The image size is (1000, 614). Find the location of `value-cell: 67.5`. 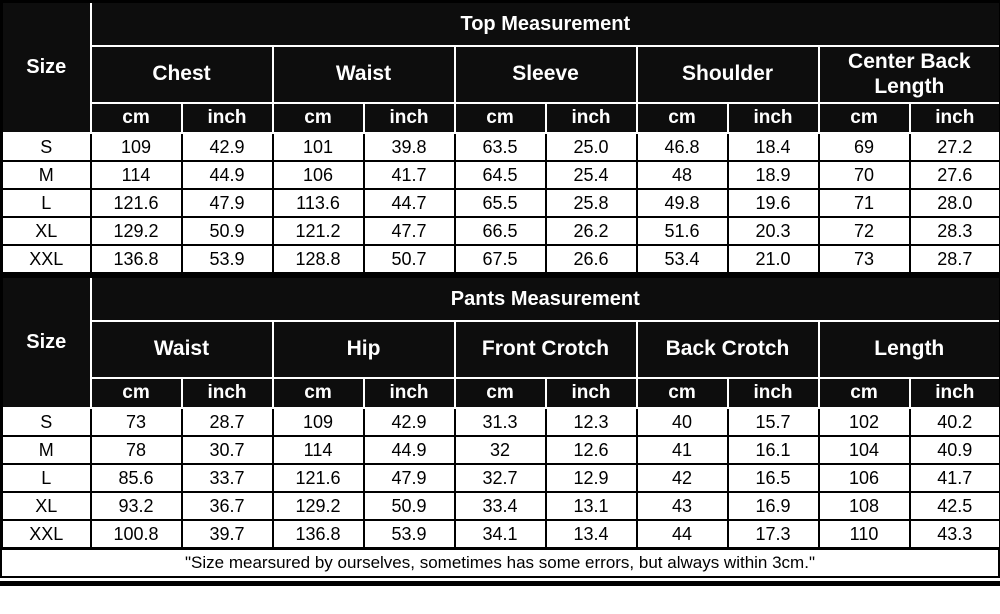

value-cell: 67.5 is located at coordinates (500, 259).